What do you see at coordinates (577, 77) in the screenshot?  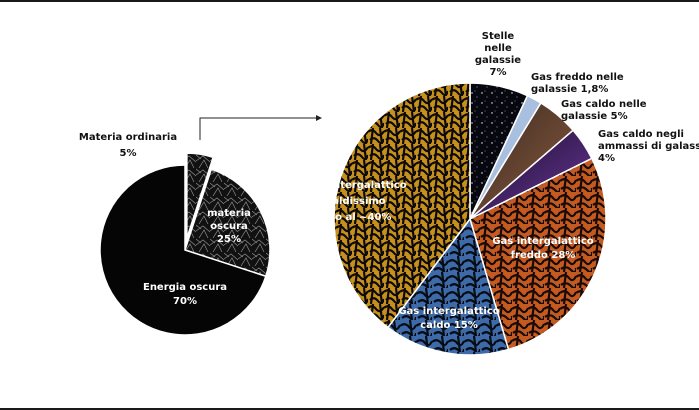 I see `slice-label-line: Gas freddo nelle` at bounding box center [577, 77].